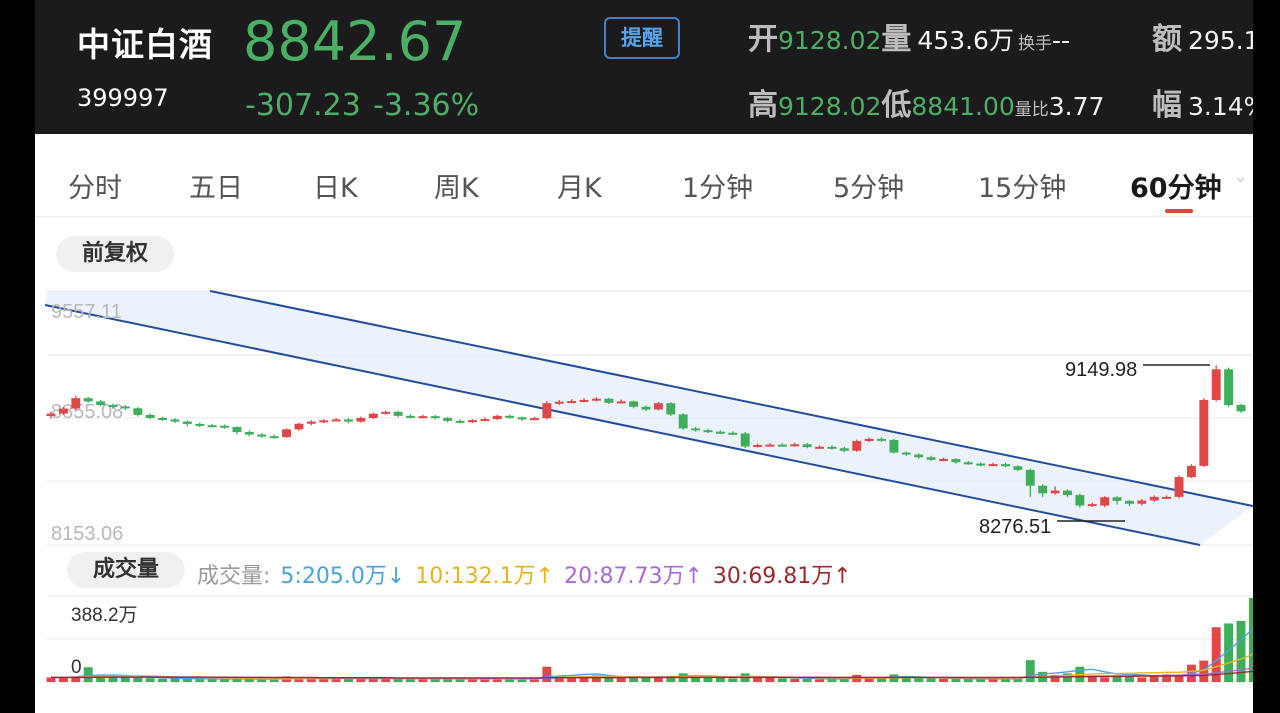 The image size is (1280, 713). Describe the element at coordinates (1176, 188) in the screenshot. I see `tab-60min: 60分钟` at that location.